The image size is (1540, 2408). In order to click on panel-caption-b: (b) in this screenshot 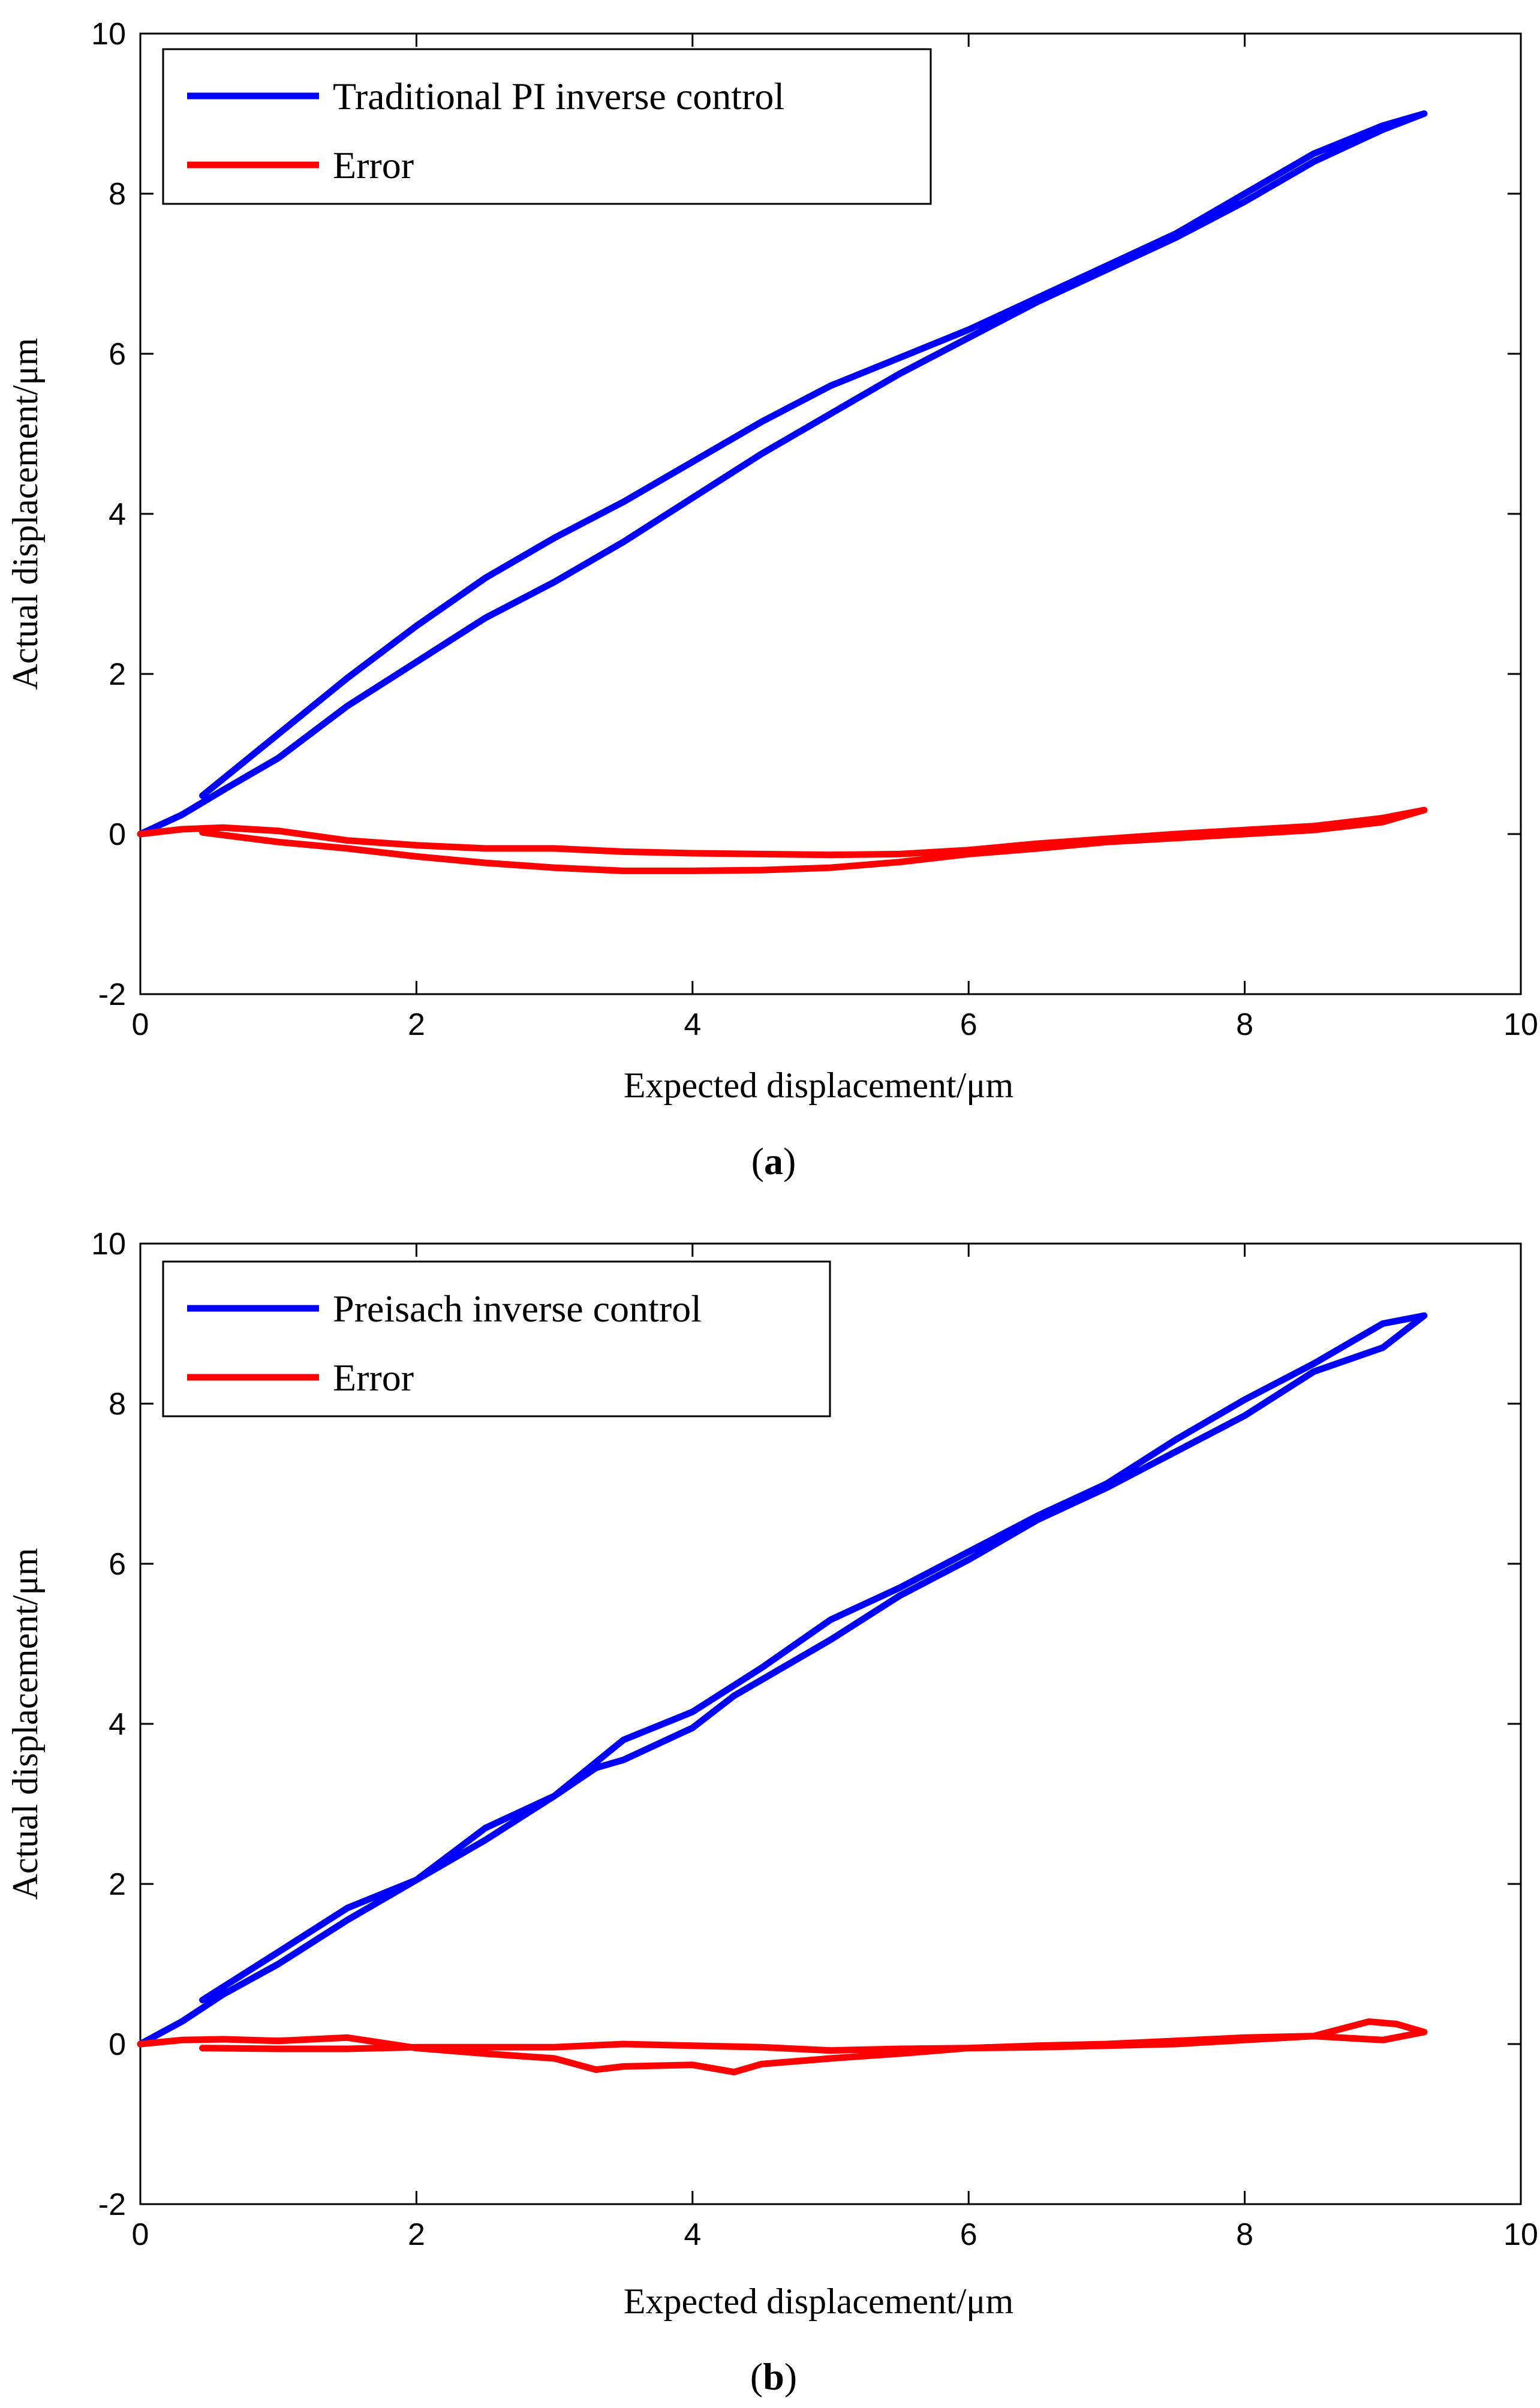, I will do `click(773, 2376)`.